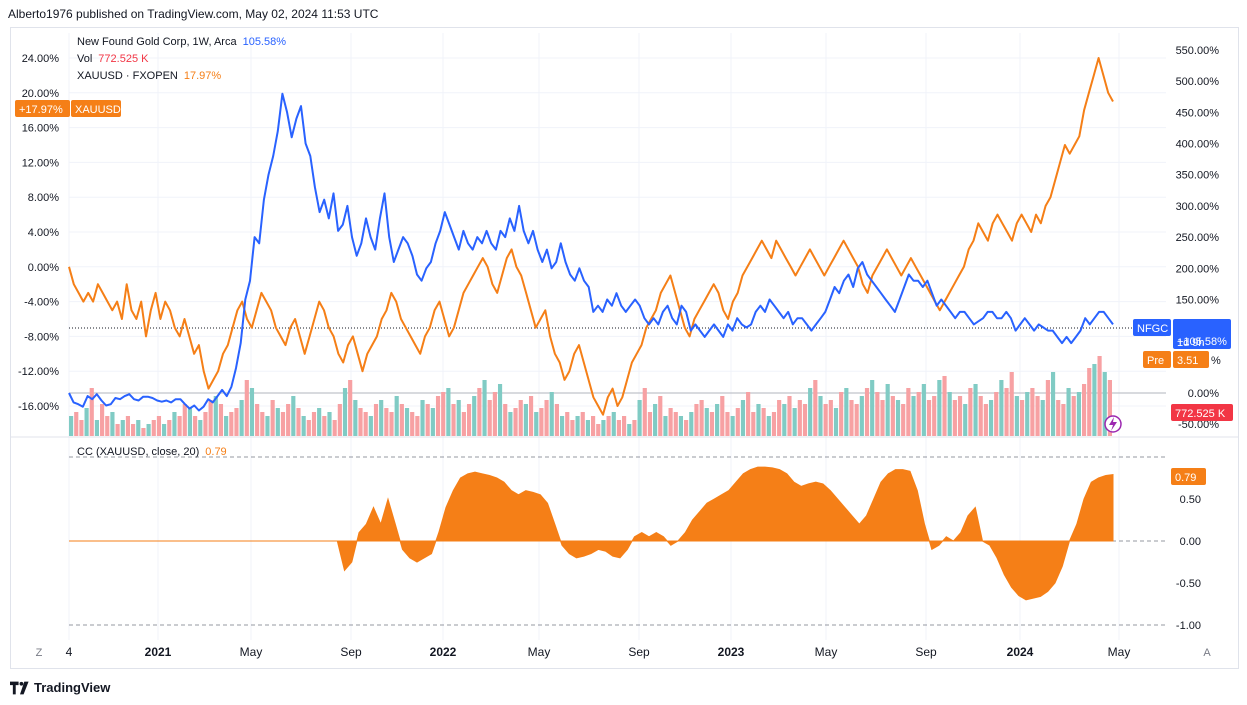  I want to click on left-tick-label: 8.00%, so click(43, 198).